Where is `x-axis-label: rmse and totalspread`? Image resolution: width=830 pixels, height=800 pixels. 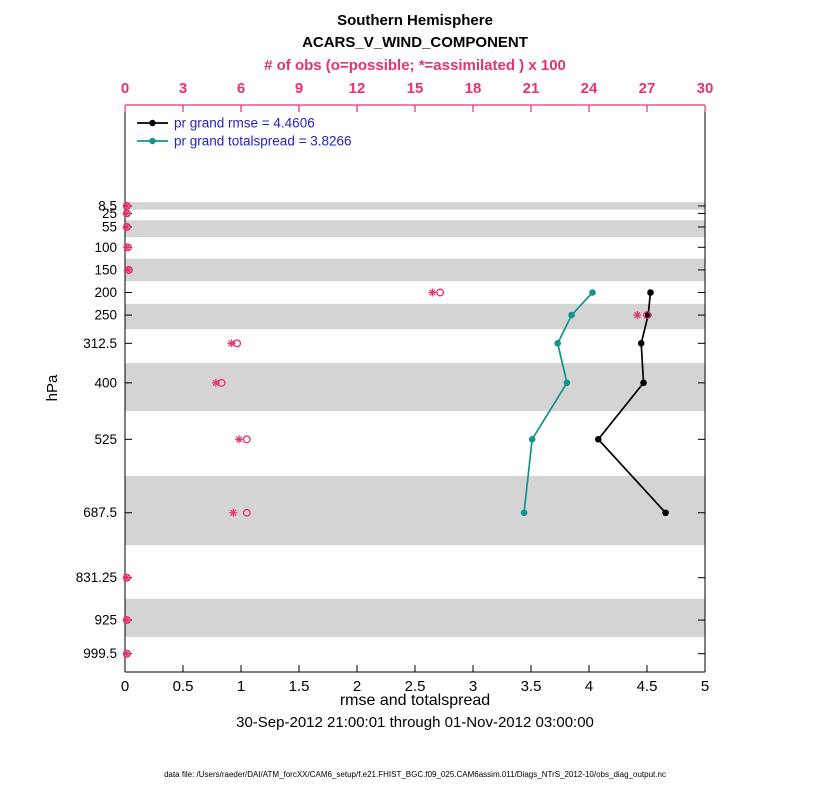 x-axis-label: rmse and totalspread is located at coordinates (415, 700).